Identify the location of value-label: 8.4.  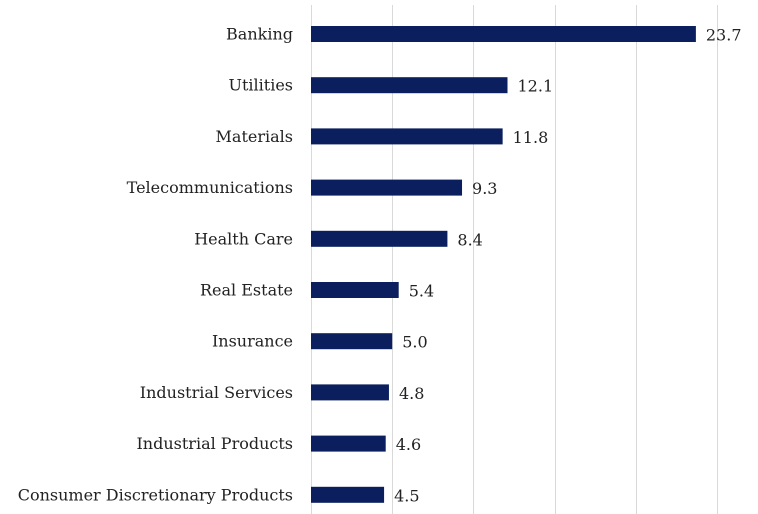
(469, 239).